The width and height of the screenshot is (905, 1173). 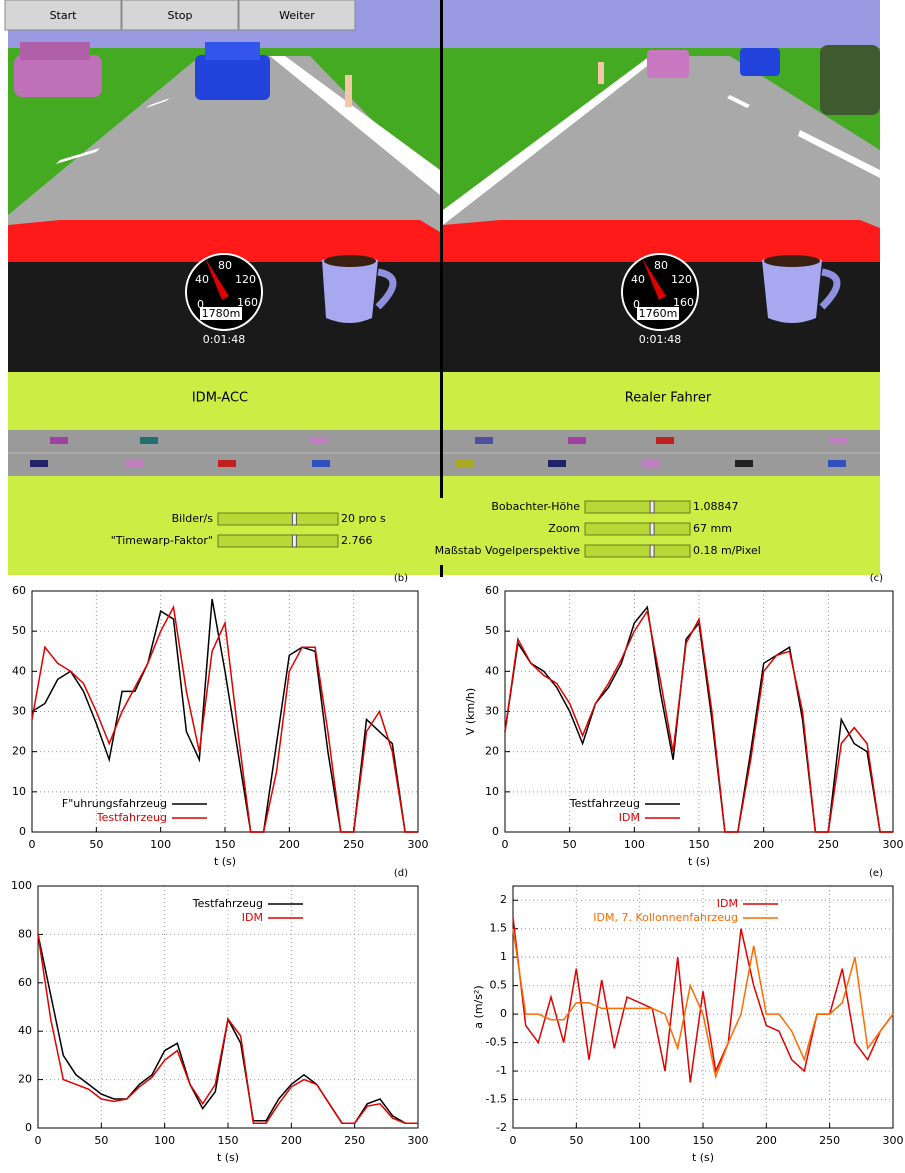 What do you see at coordinates (357, 540) in the screenshot?
I see `control-value: 2.766` at bounding box center [357, 540].